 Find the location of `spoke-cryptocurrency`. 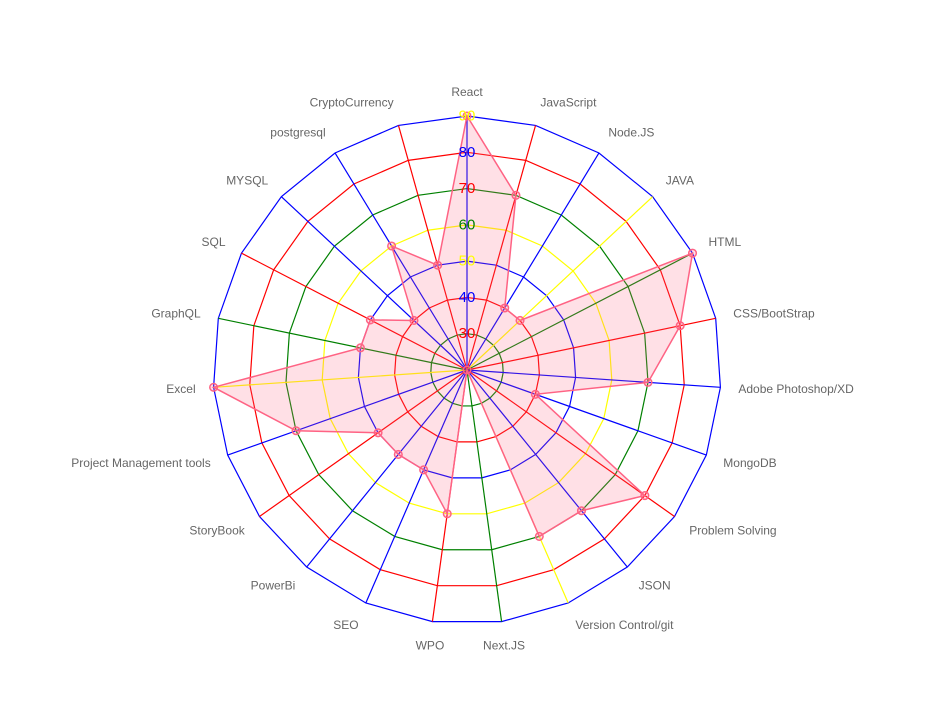

spoke-cryptocurrency is located at coordinates (432, 248).